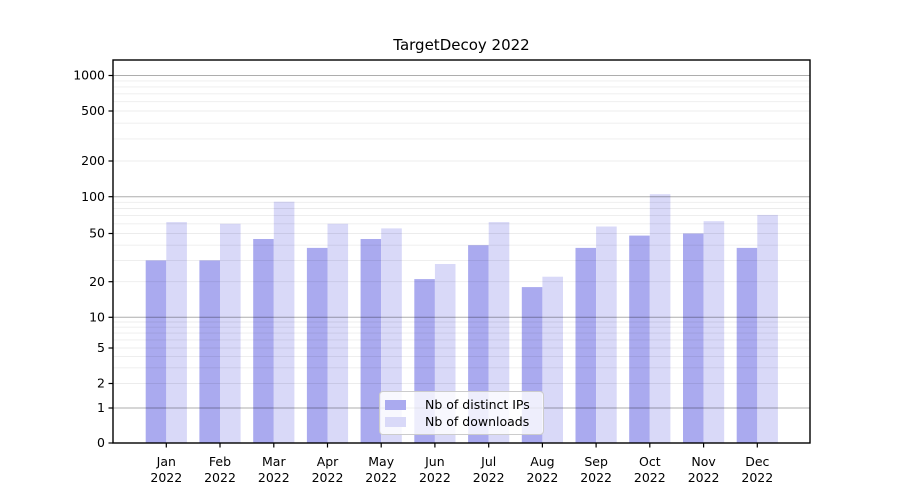  What do you see at coordinates (97, 317) in the screenshot?
I see `y-tick-label: 10` at bounding box center [97, 317].